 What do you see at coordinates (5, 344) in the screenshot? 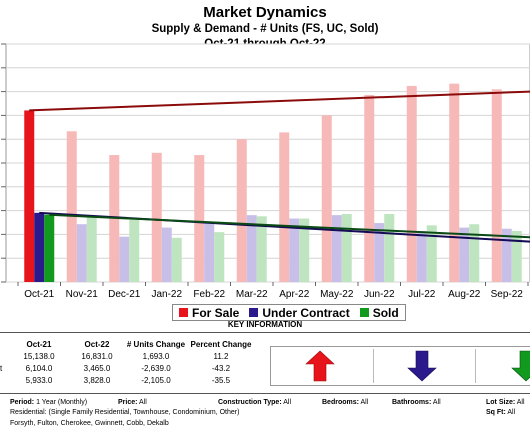
I see `key-info-header-blank` at bounding box center [5, 344].